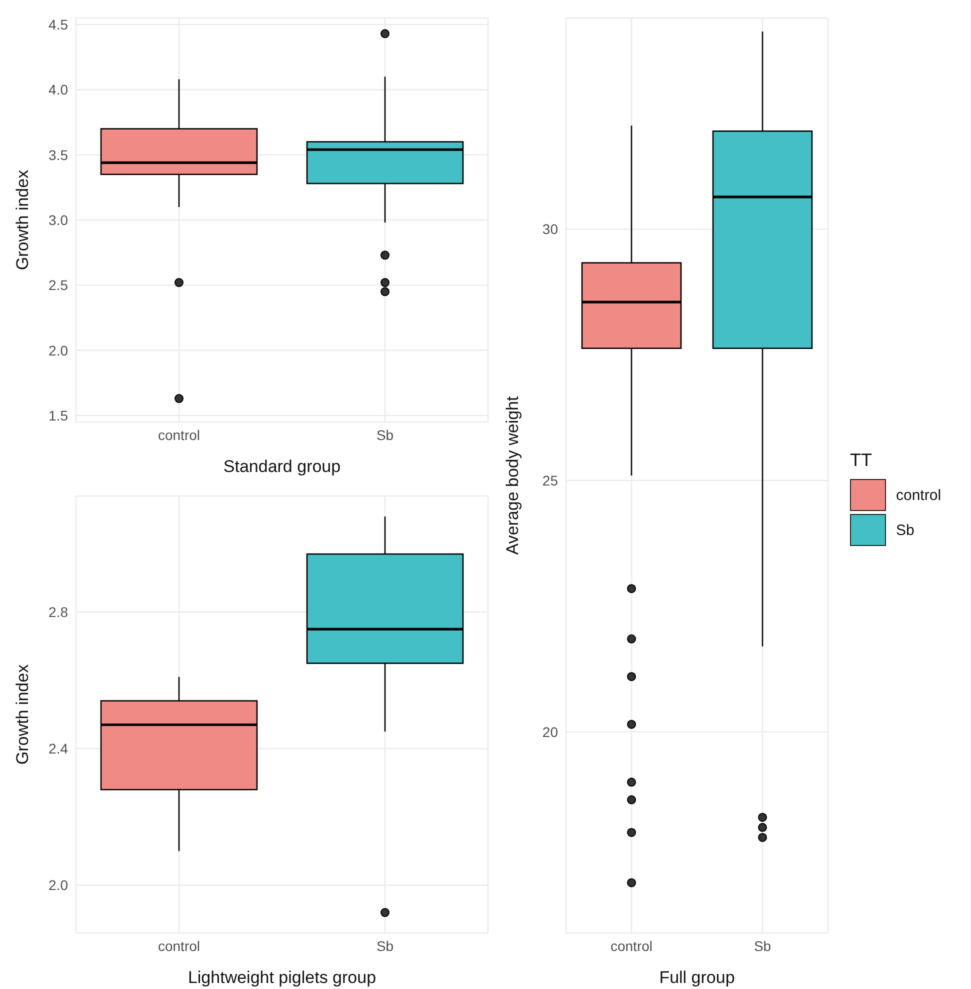 This screenshot has width=971, height=989. Describe the element at coordinates (282, 466) in the screenshot. I see `x-axis-title: Standard group` at that location.